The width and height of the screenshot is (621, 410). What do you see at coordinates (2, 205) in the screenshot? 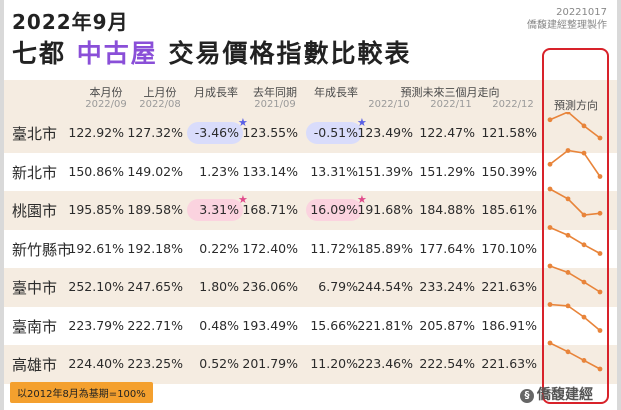
I see `frame-left` at bounding box center [2, 205].